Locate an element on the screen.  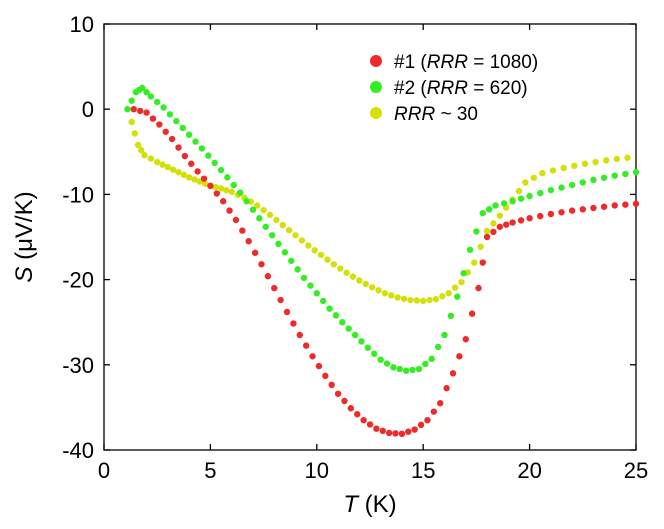
y-tick-label: -10 is located at coordinates (78, 194).